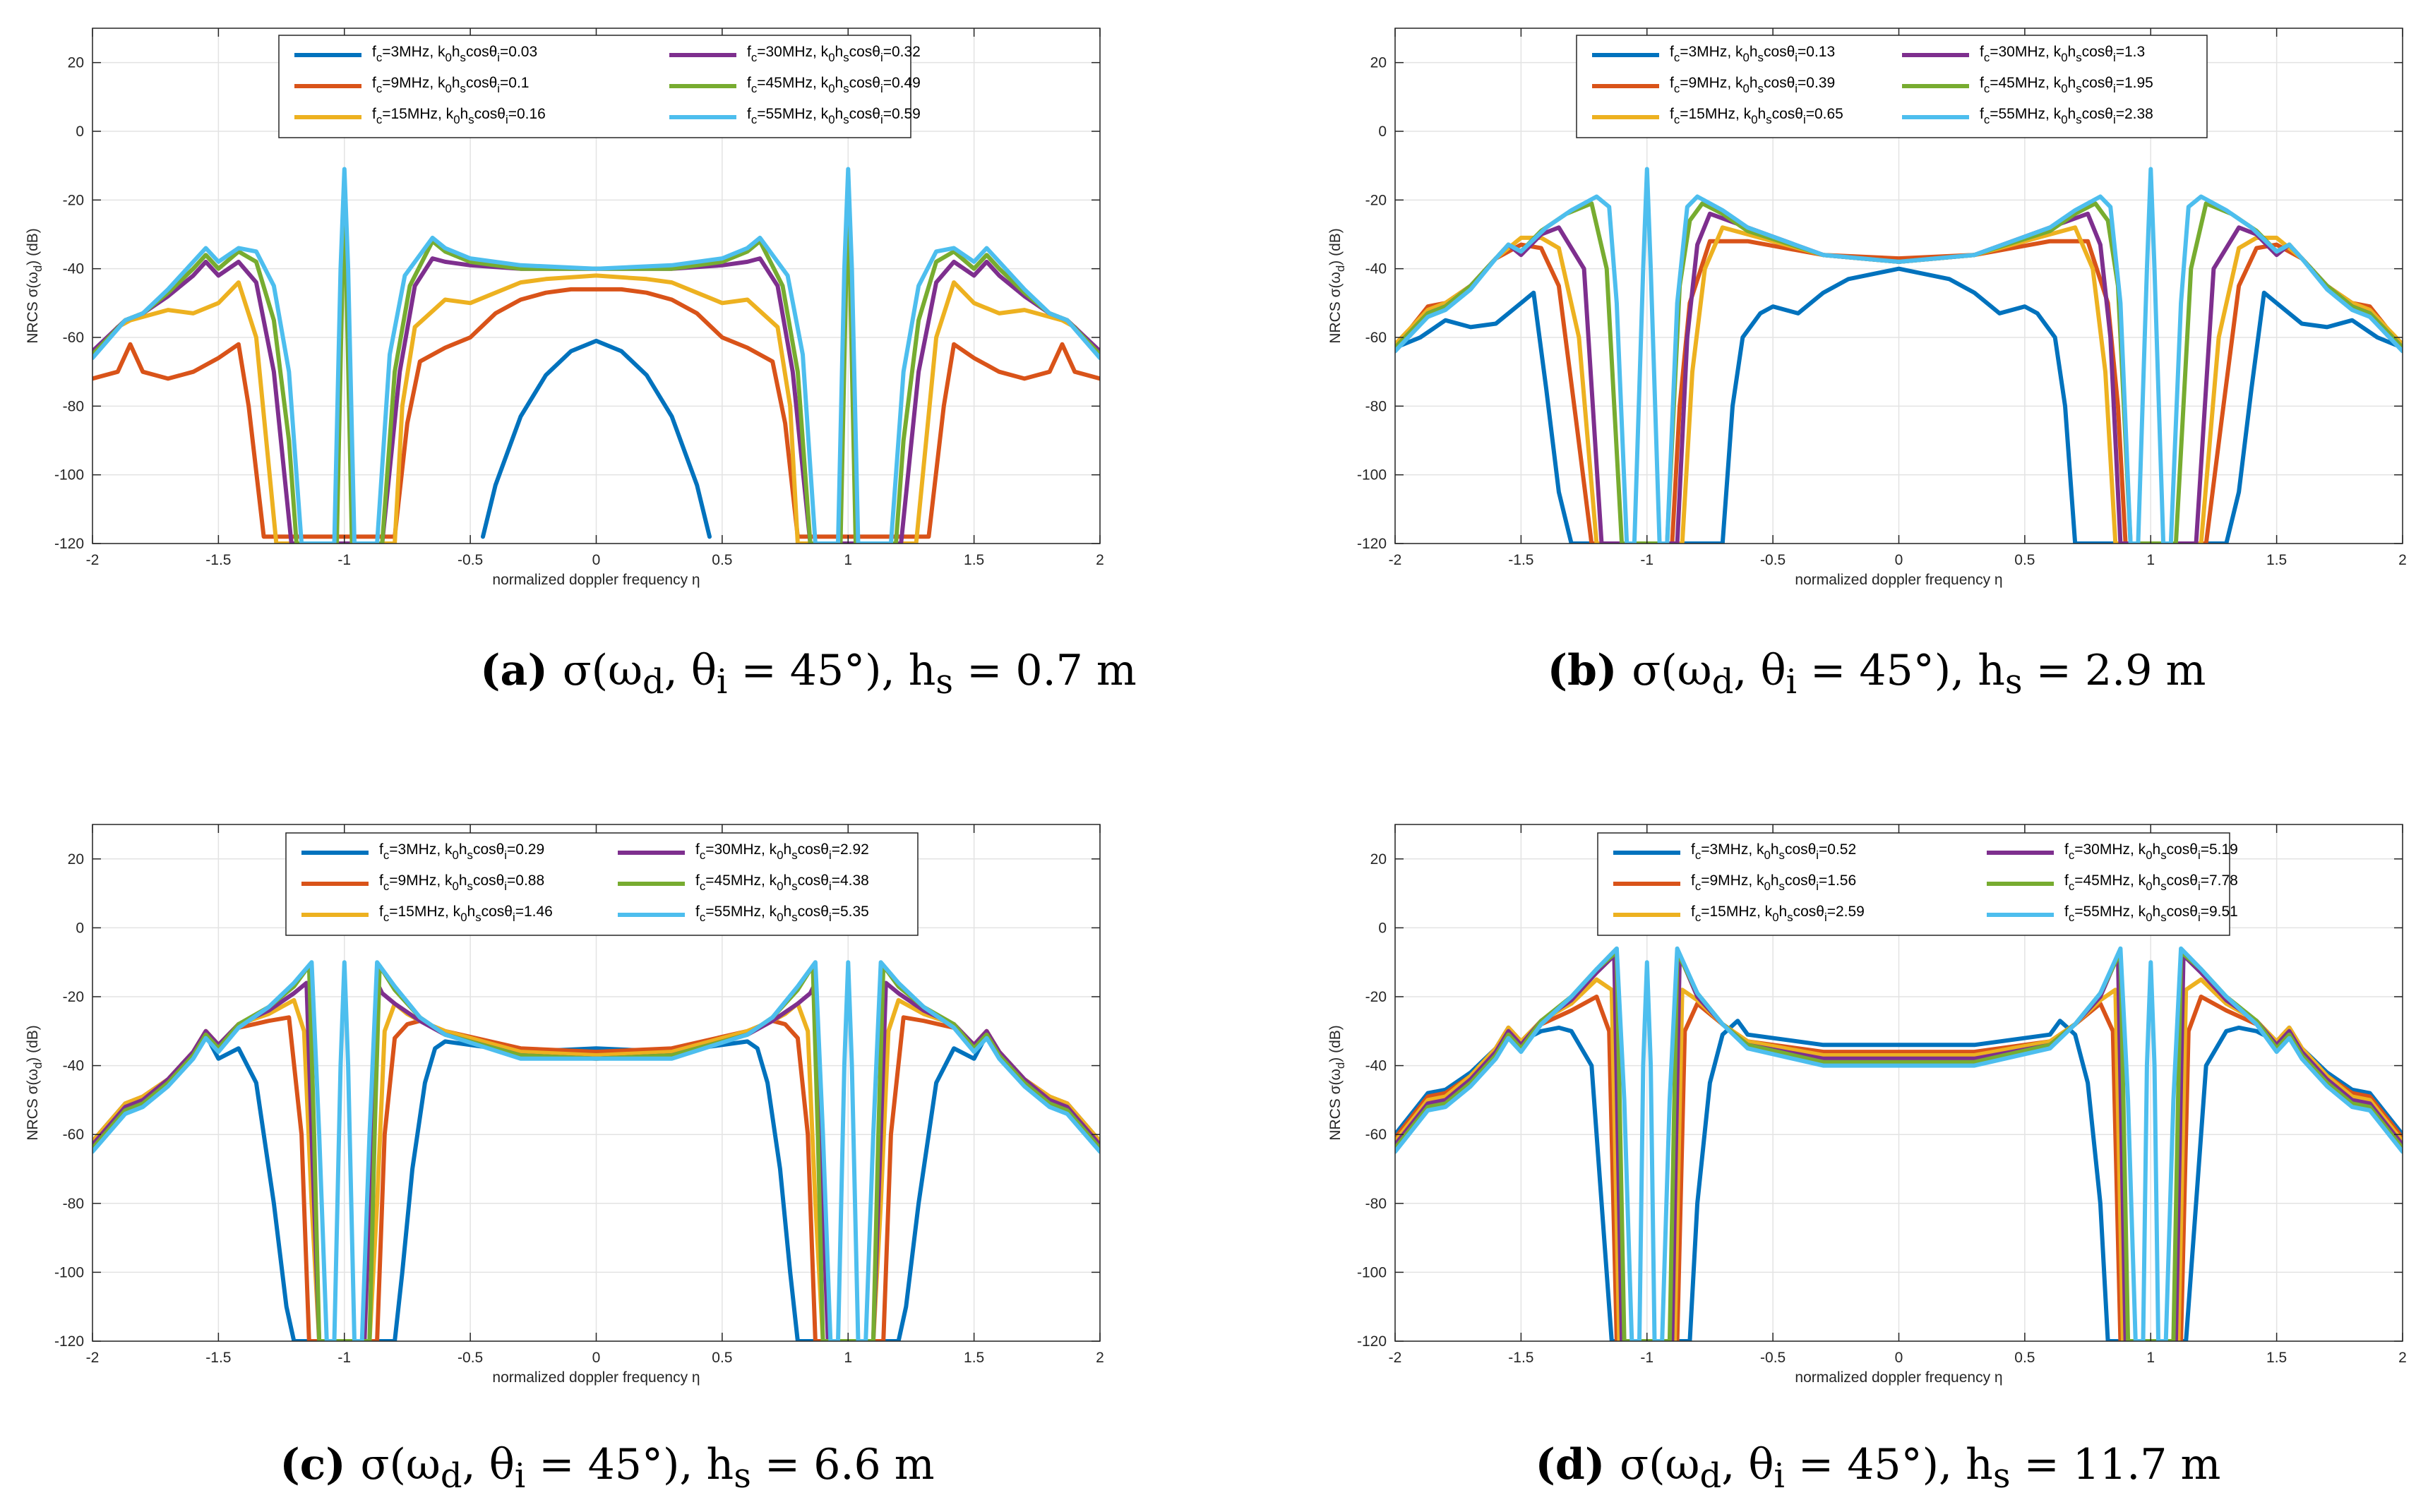 This screenshot has width=2416, height=1512. What do you see at coordinates (834, 54) in the screenshot?
I see `legend-entry-4: fc=30MHz, k0hscosθi=0.32` at bounding box center [834, 54].